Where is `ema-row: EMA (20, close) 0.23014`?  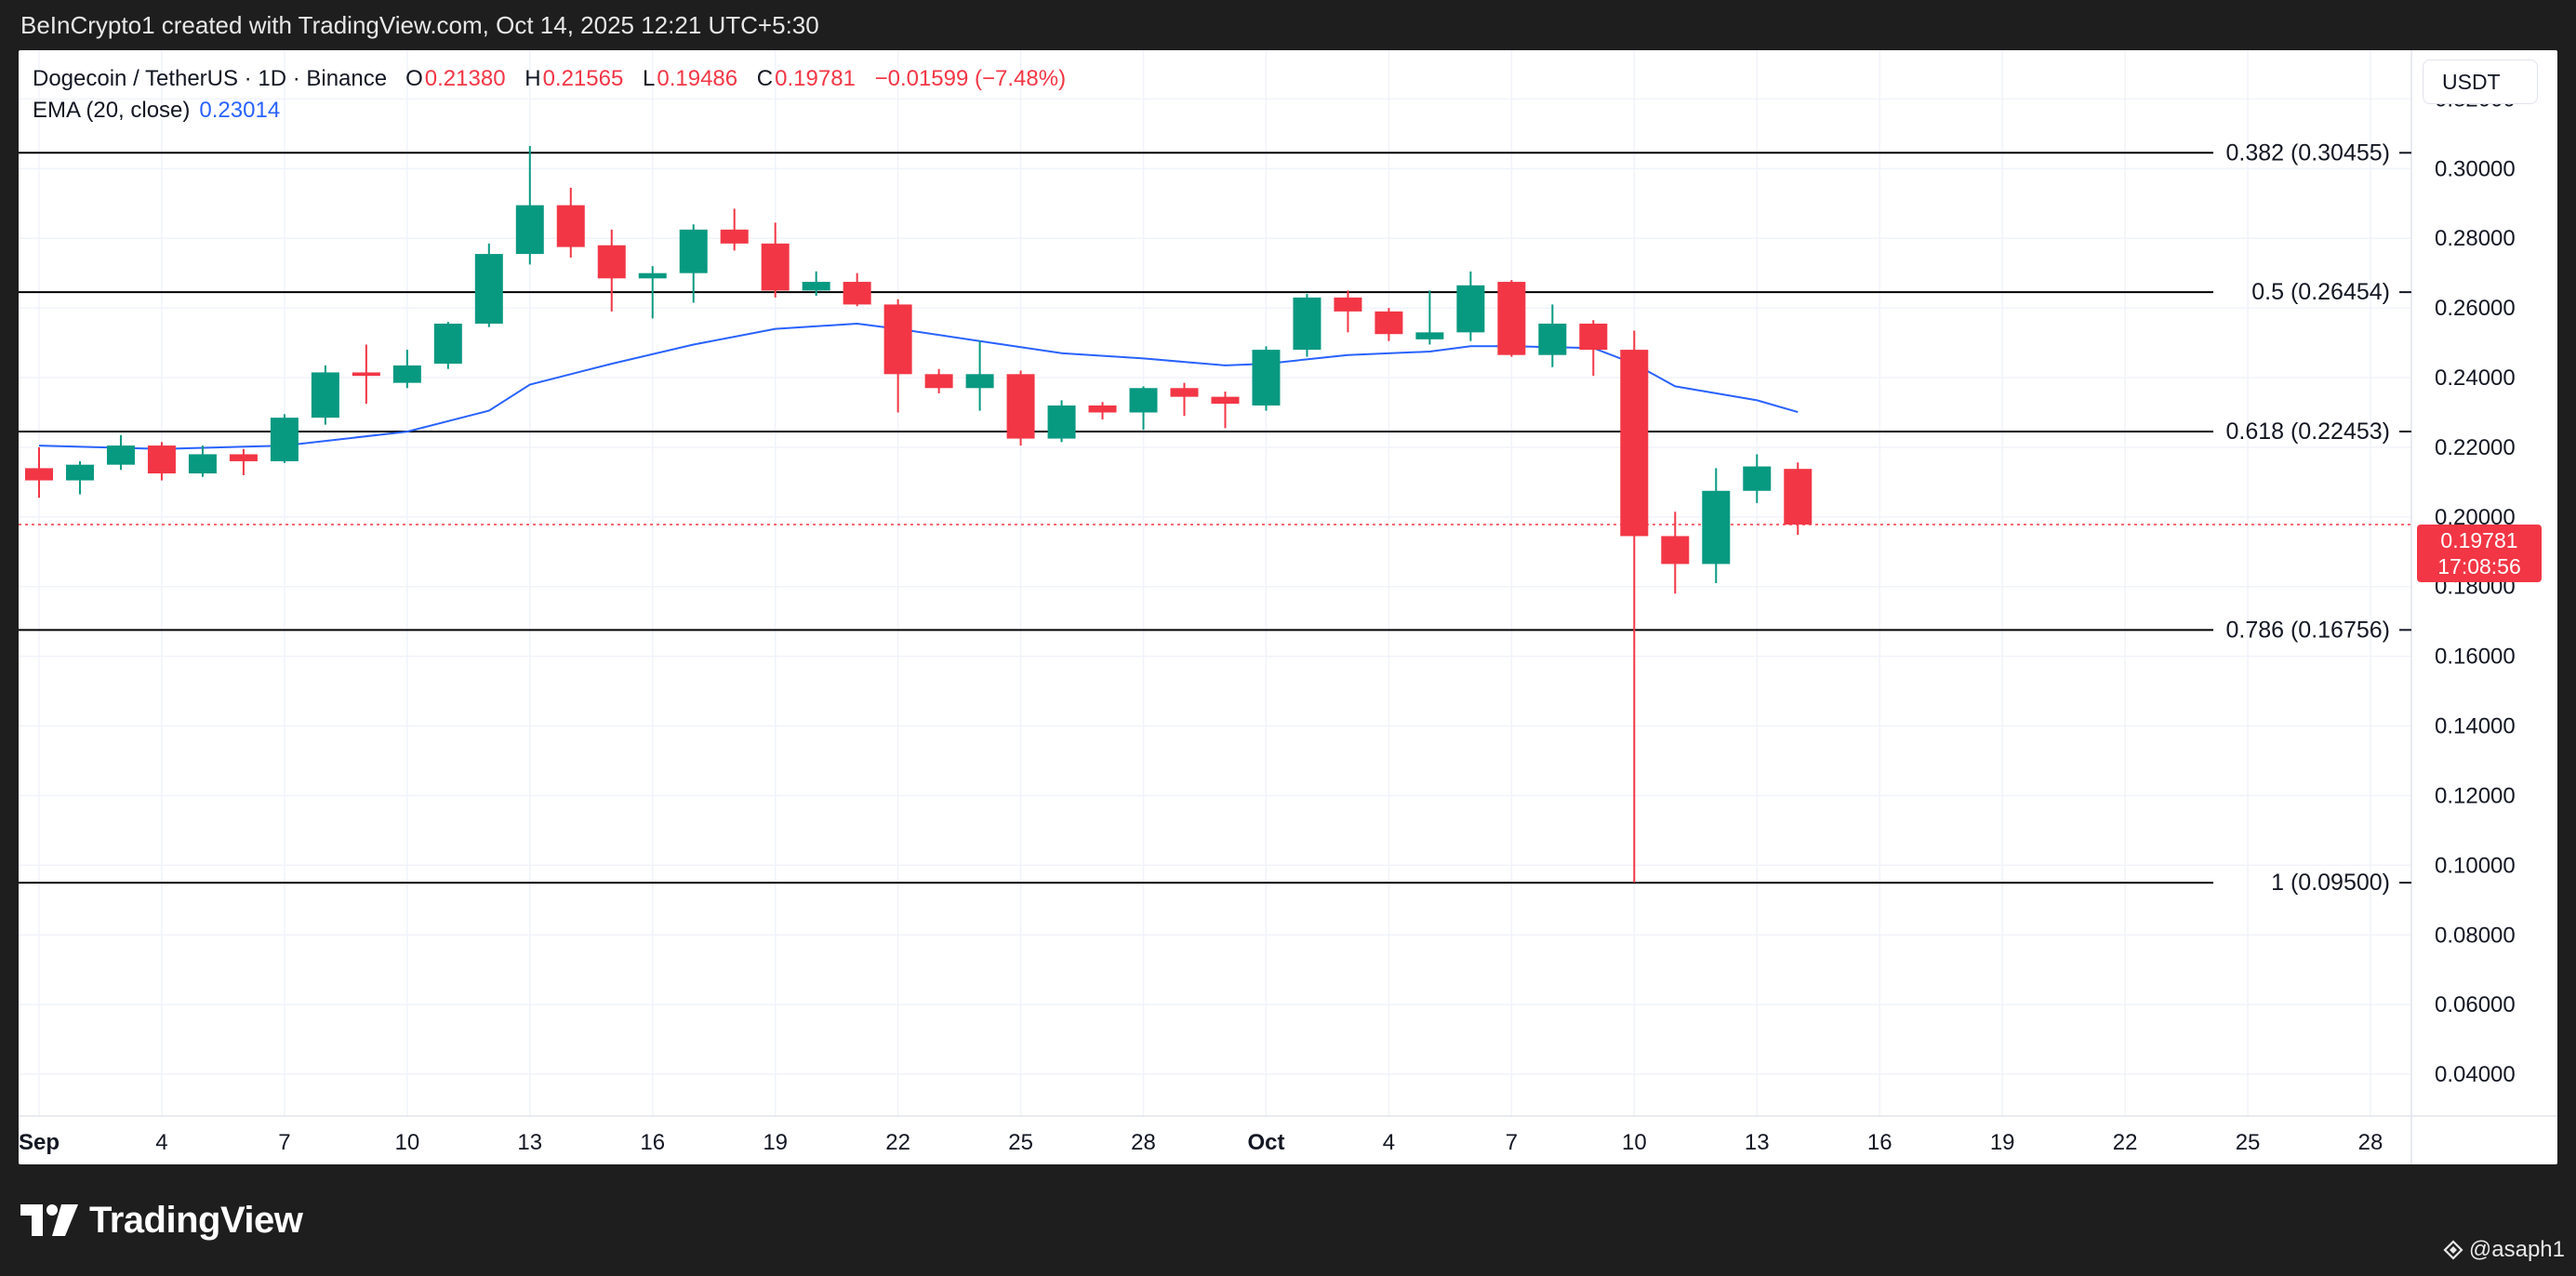 ema-row: EMA (20, close) 0.23014 is located at coordinates (556, 110).